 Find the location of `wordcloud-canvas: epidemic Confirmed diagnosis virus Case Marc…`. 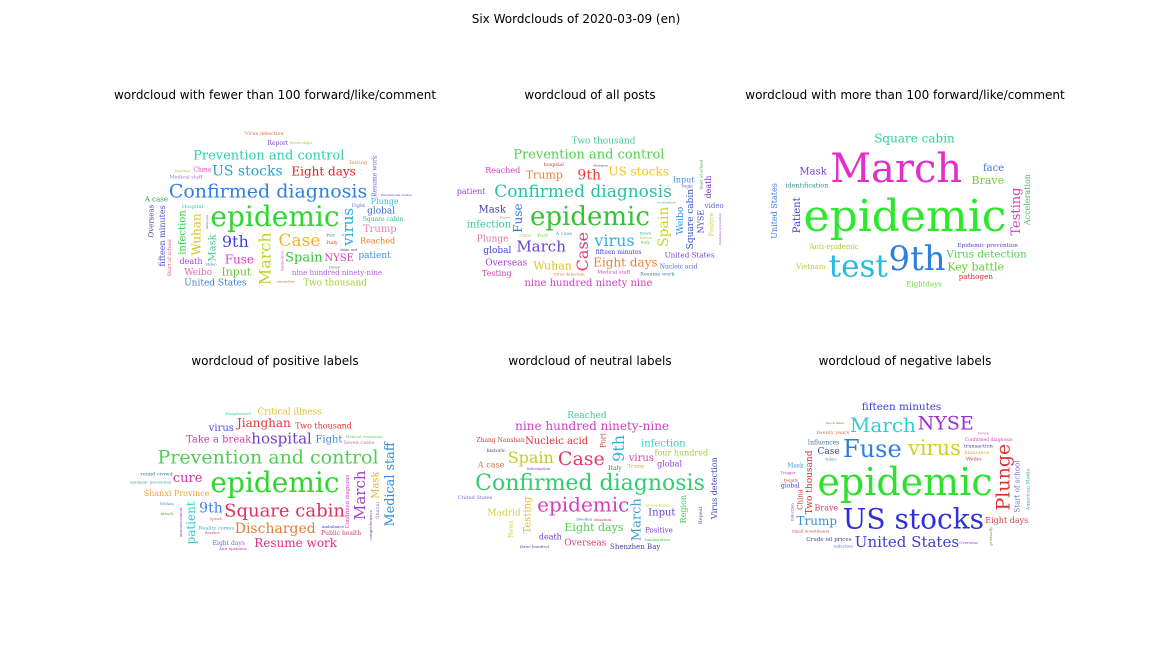

wordcloud-canvas: epidemic Confirmed diagnosis virus Case Marc… is located at coordinates (590, 211).